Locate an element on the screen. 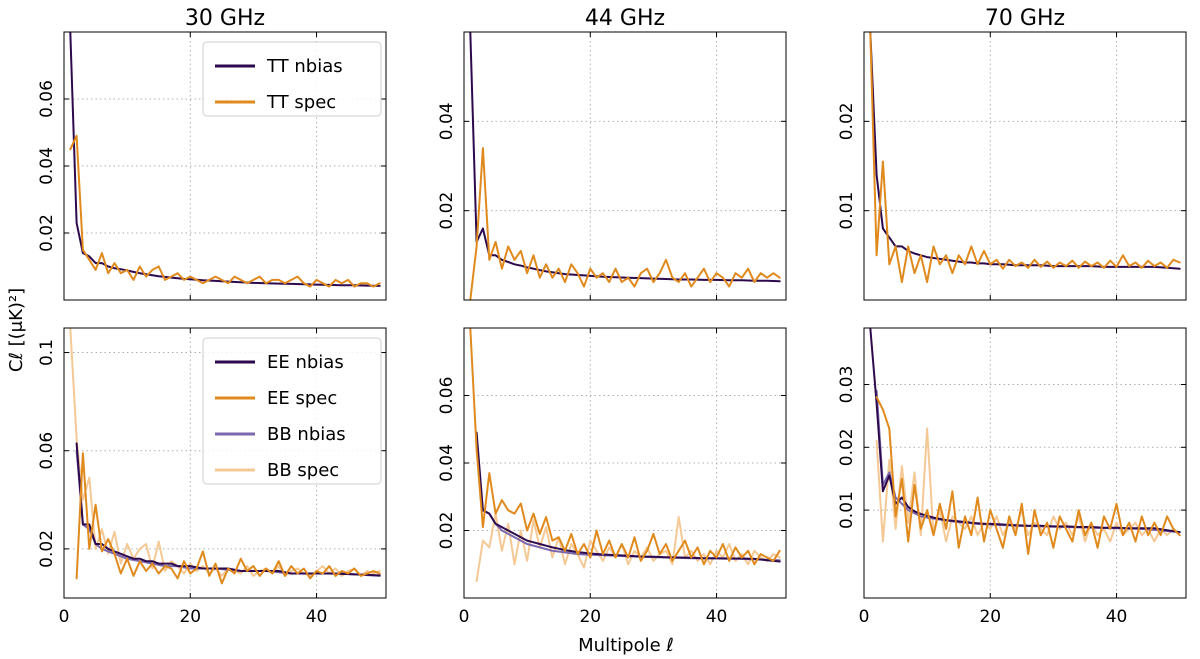  panel-title-tt44: 44 GHz is located at coordinates (625, 18).